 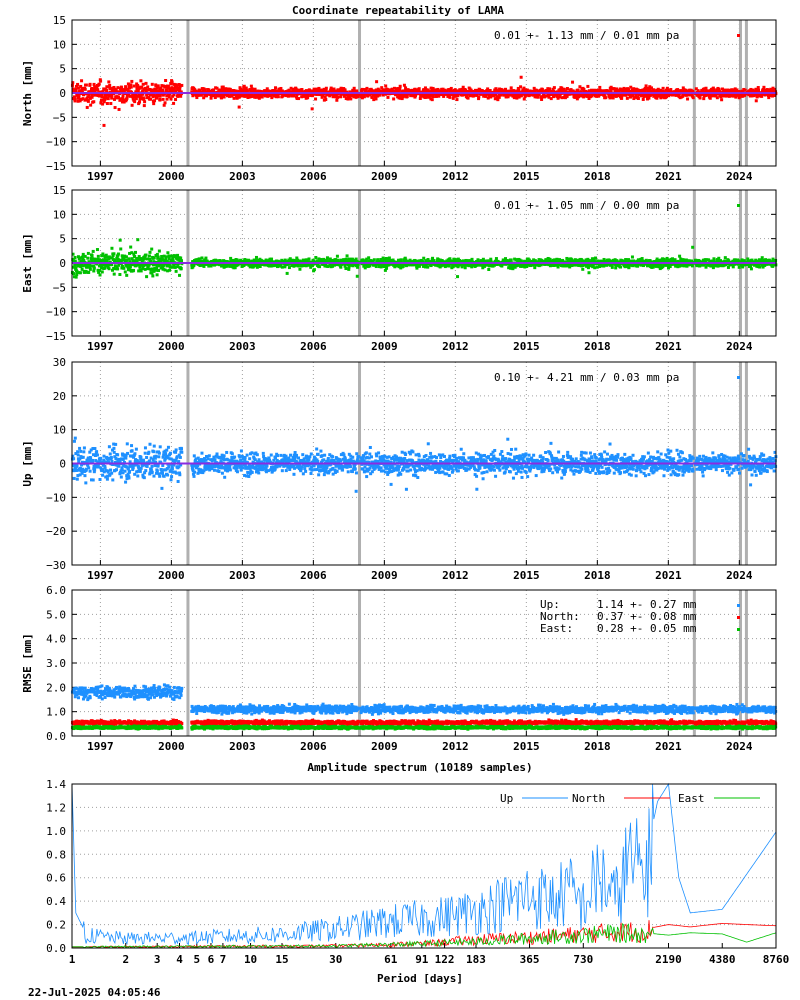 I want to click on north-xtick-label: 2021, so click(x=668, y=176).